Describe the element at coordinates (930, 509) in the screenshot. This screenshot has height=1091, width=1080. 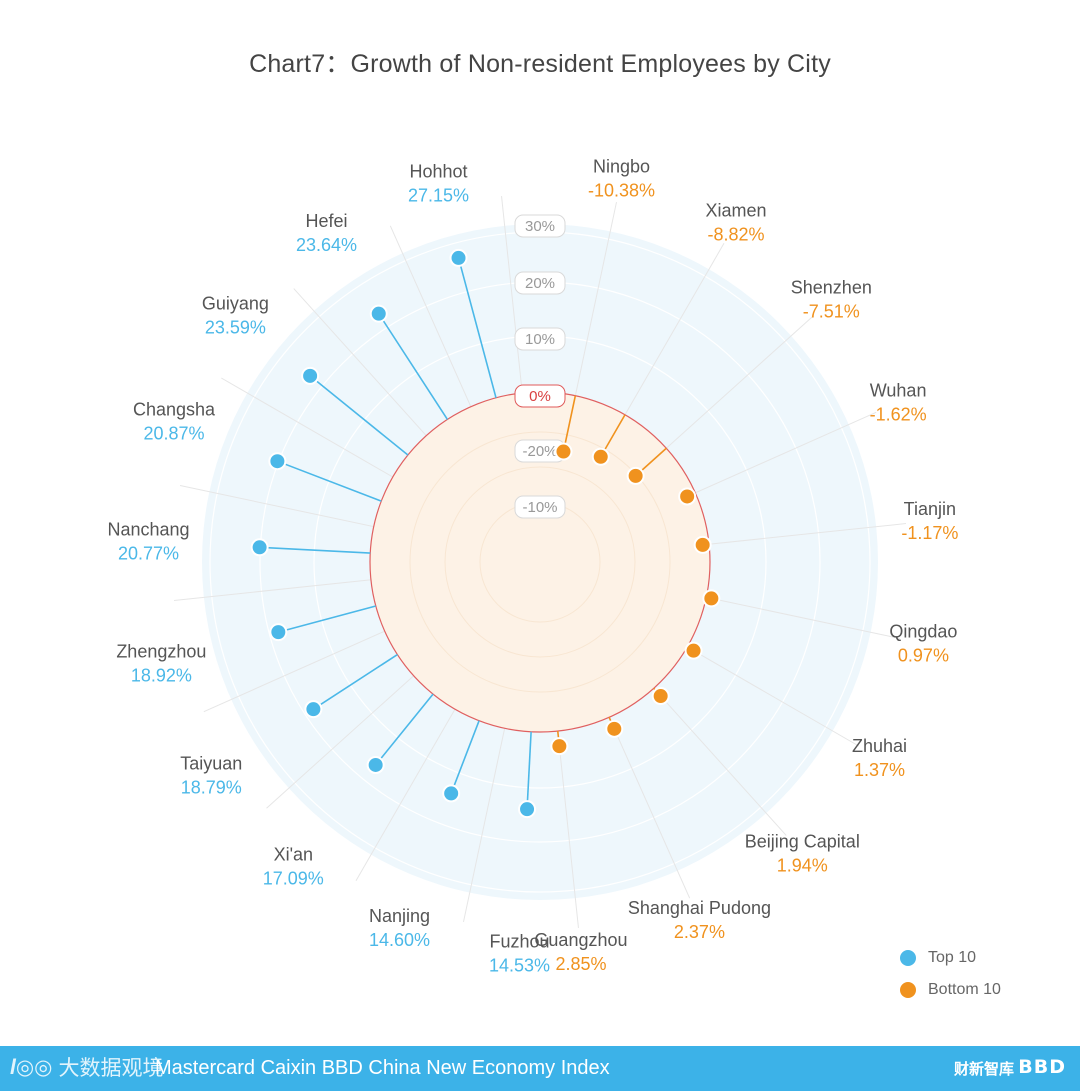
I see `bottom10-city-label: Tianjin` at that location.